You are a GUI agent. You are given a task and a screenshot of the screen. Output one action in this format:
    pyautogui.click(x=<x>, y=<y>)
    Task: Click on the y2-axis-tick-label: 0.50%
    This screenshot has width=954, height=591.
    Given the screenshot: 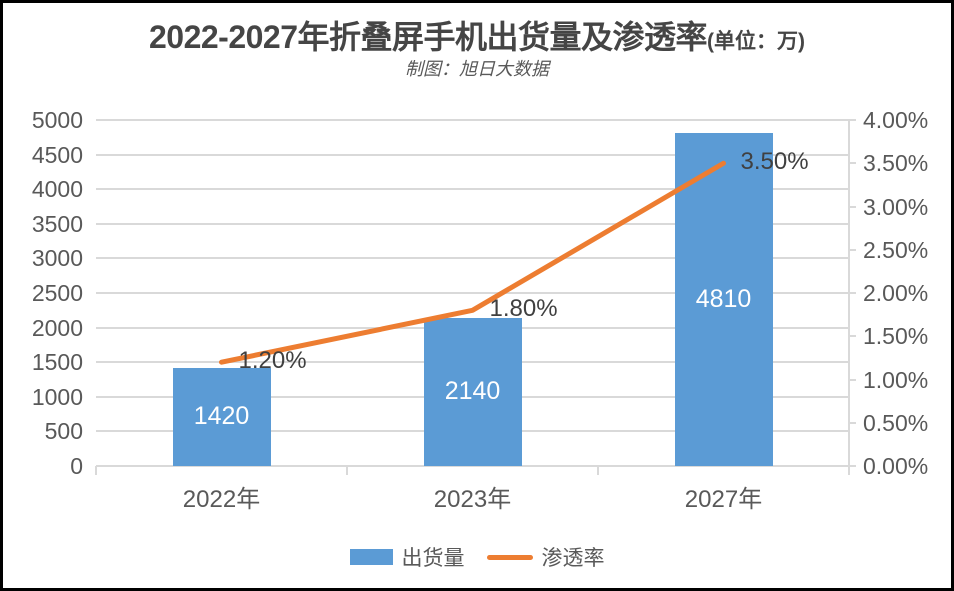 What is the action you would take?
    pyautogui.click(x=896, y=422)
    